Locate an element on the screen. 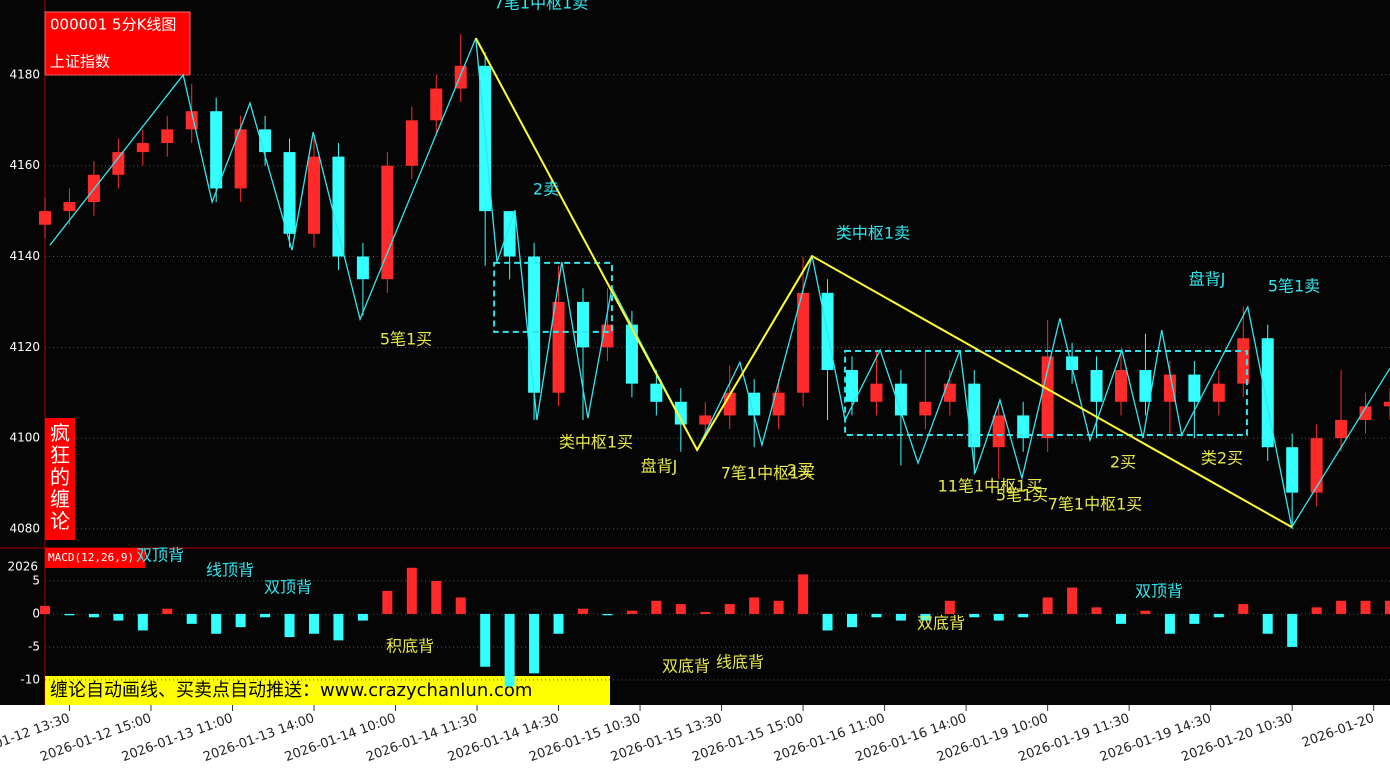 This screenshot has height=775, width=1390. y-tick-label: 4080 is located at coordinates (24, 528).